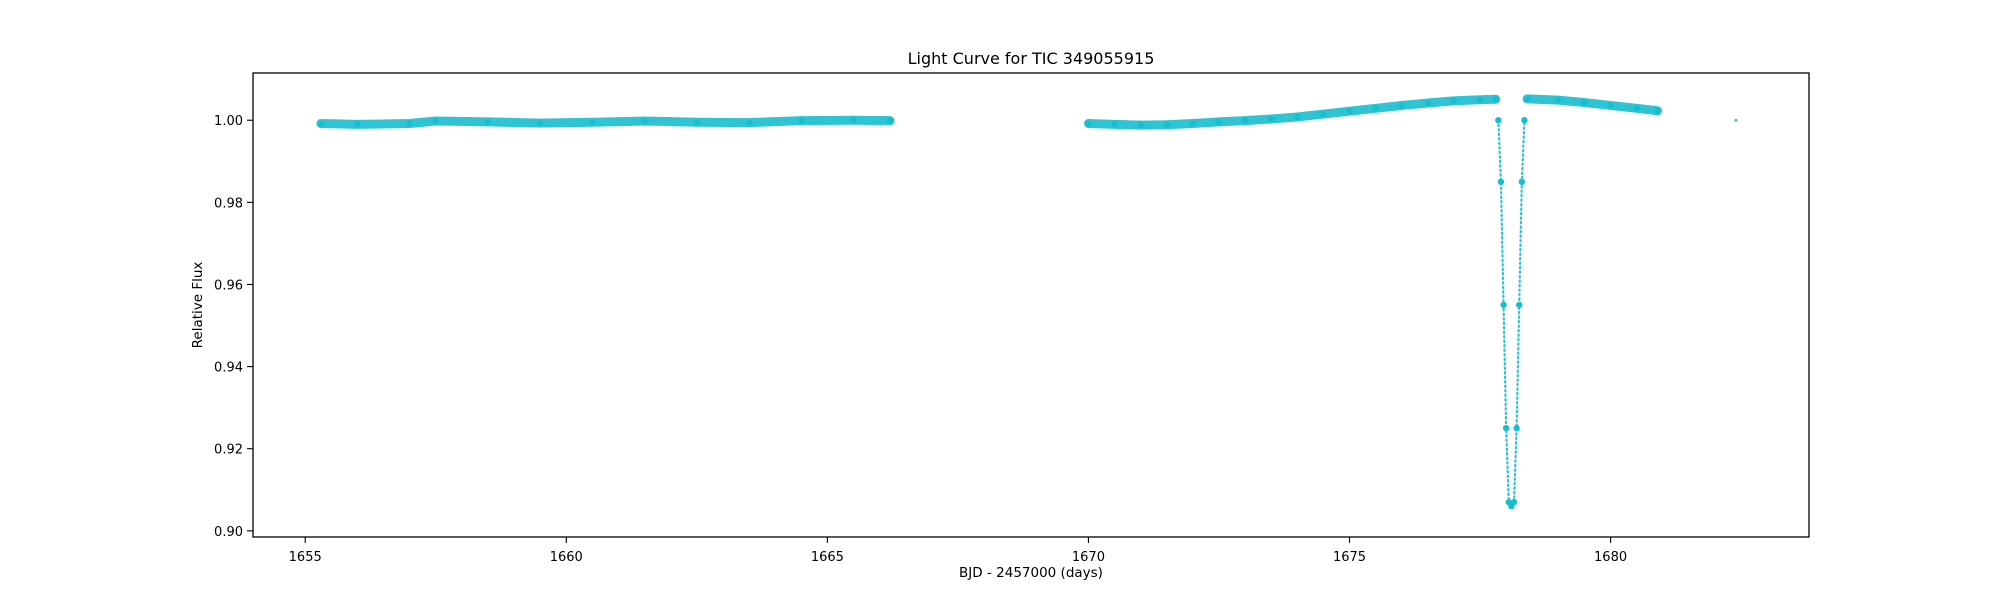 This screenshot has width=2000, height=605. I want to click on y-tick-label: 0.90, so click(228, 532).